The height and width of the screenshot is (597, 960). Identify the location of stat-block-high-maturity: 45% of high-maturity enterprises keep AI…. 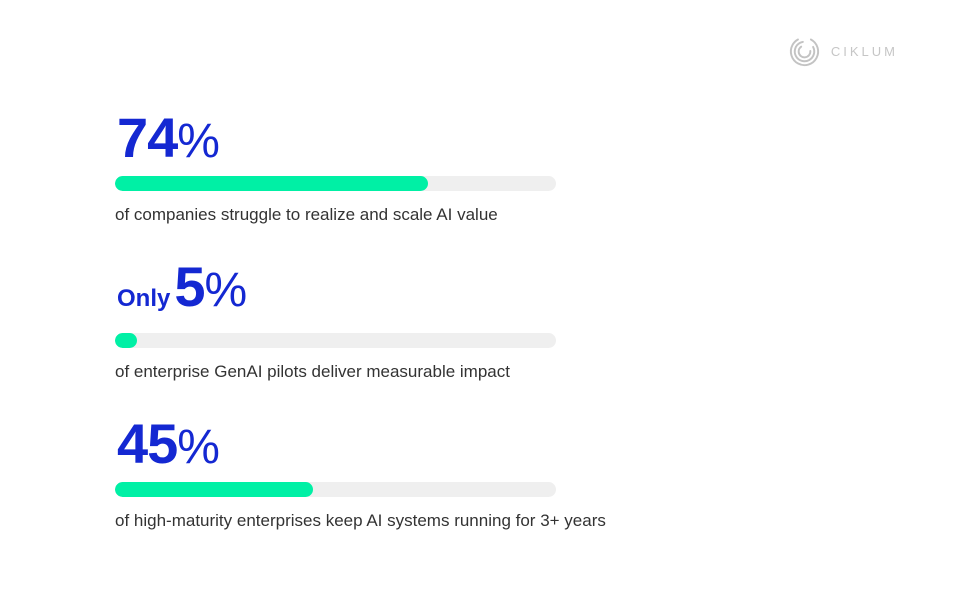
(360, 472).